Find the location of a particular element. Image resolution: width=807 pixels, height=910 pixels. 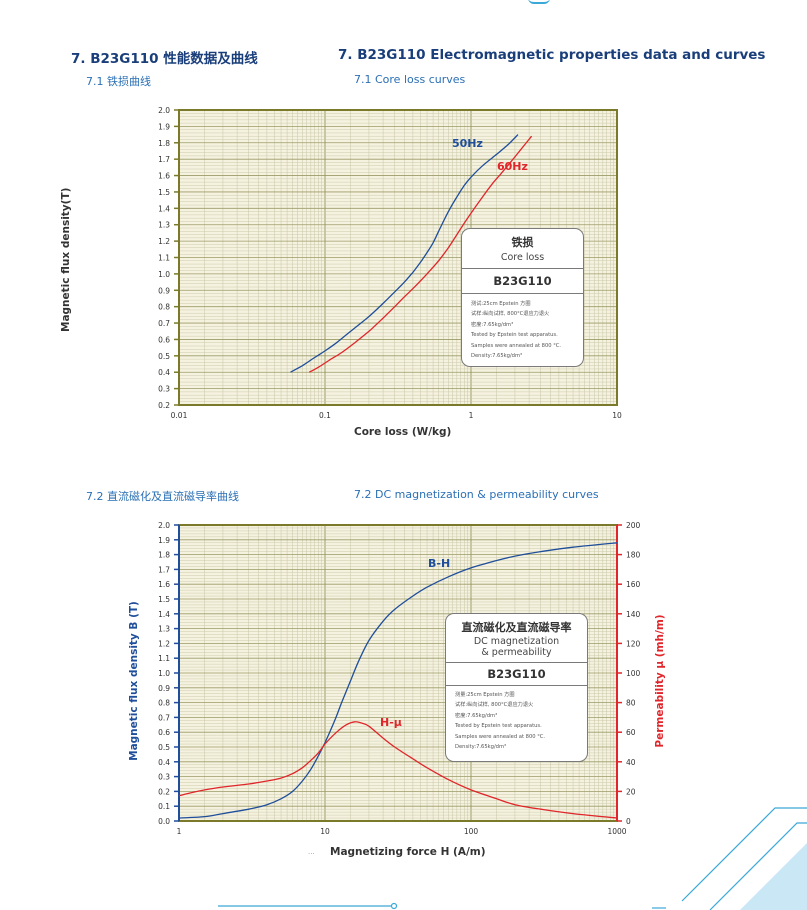

y2-tick-label: 160 is located at coordinates (633, 584).